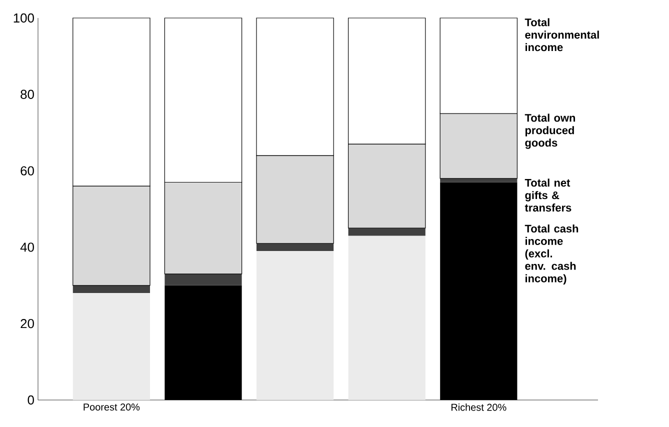 This screenshot has width=669, height=427. I want to click on y-tick-label: 100, so click(24, 18).